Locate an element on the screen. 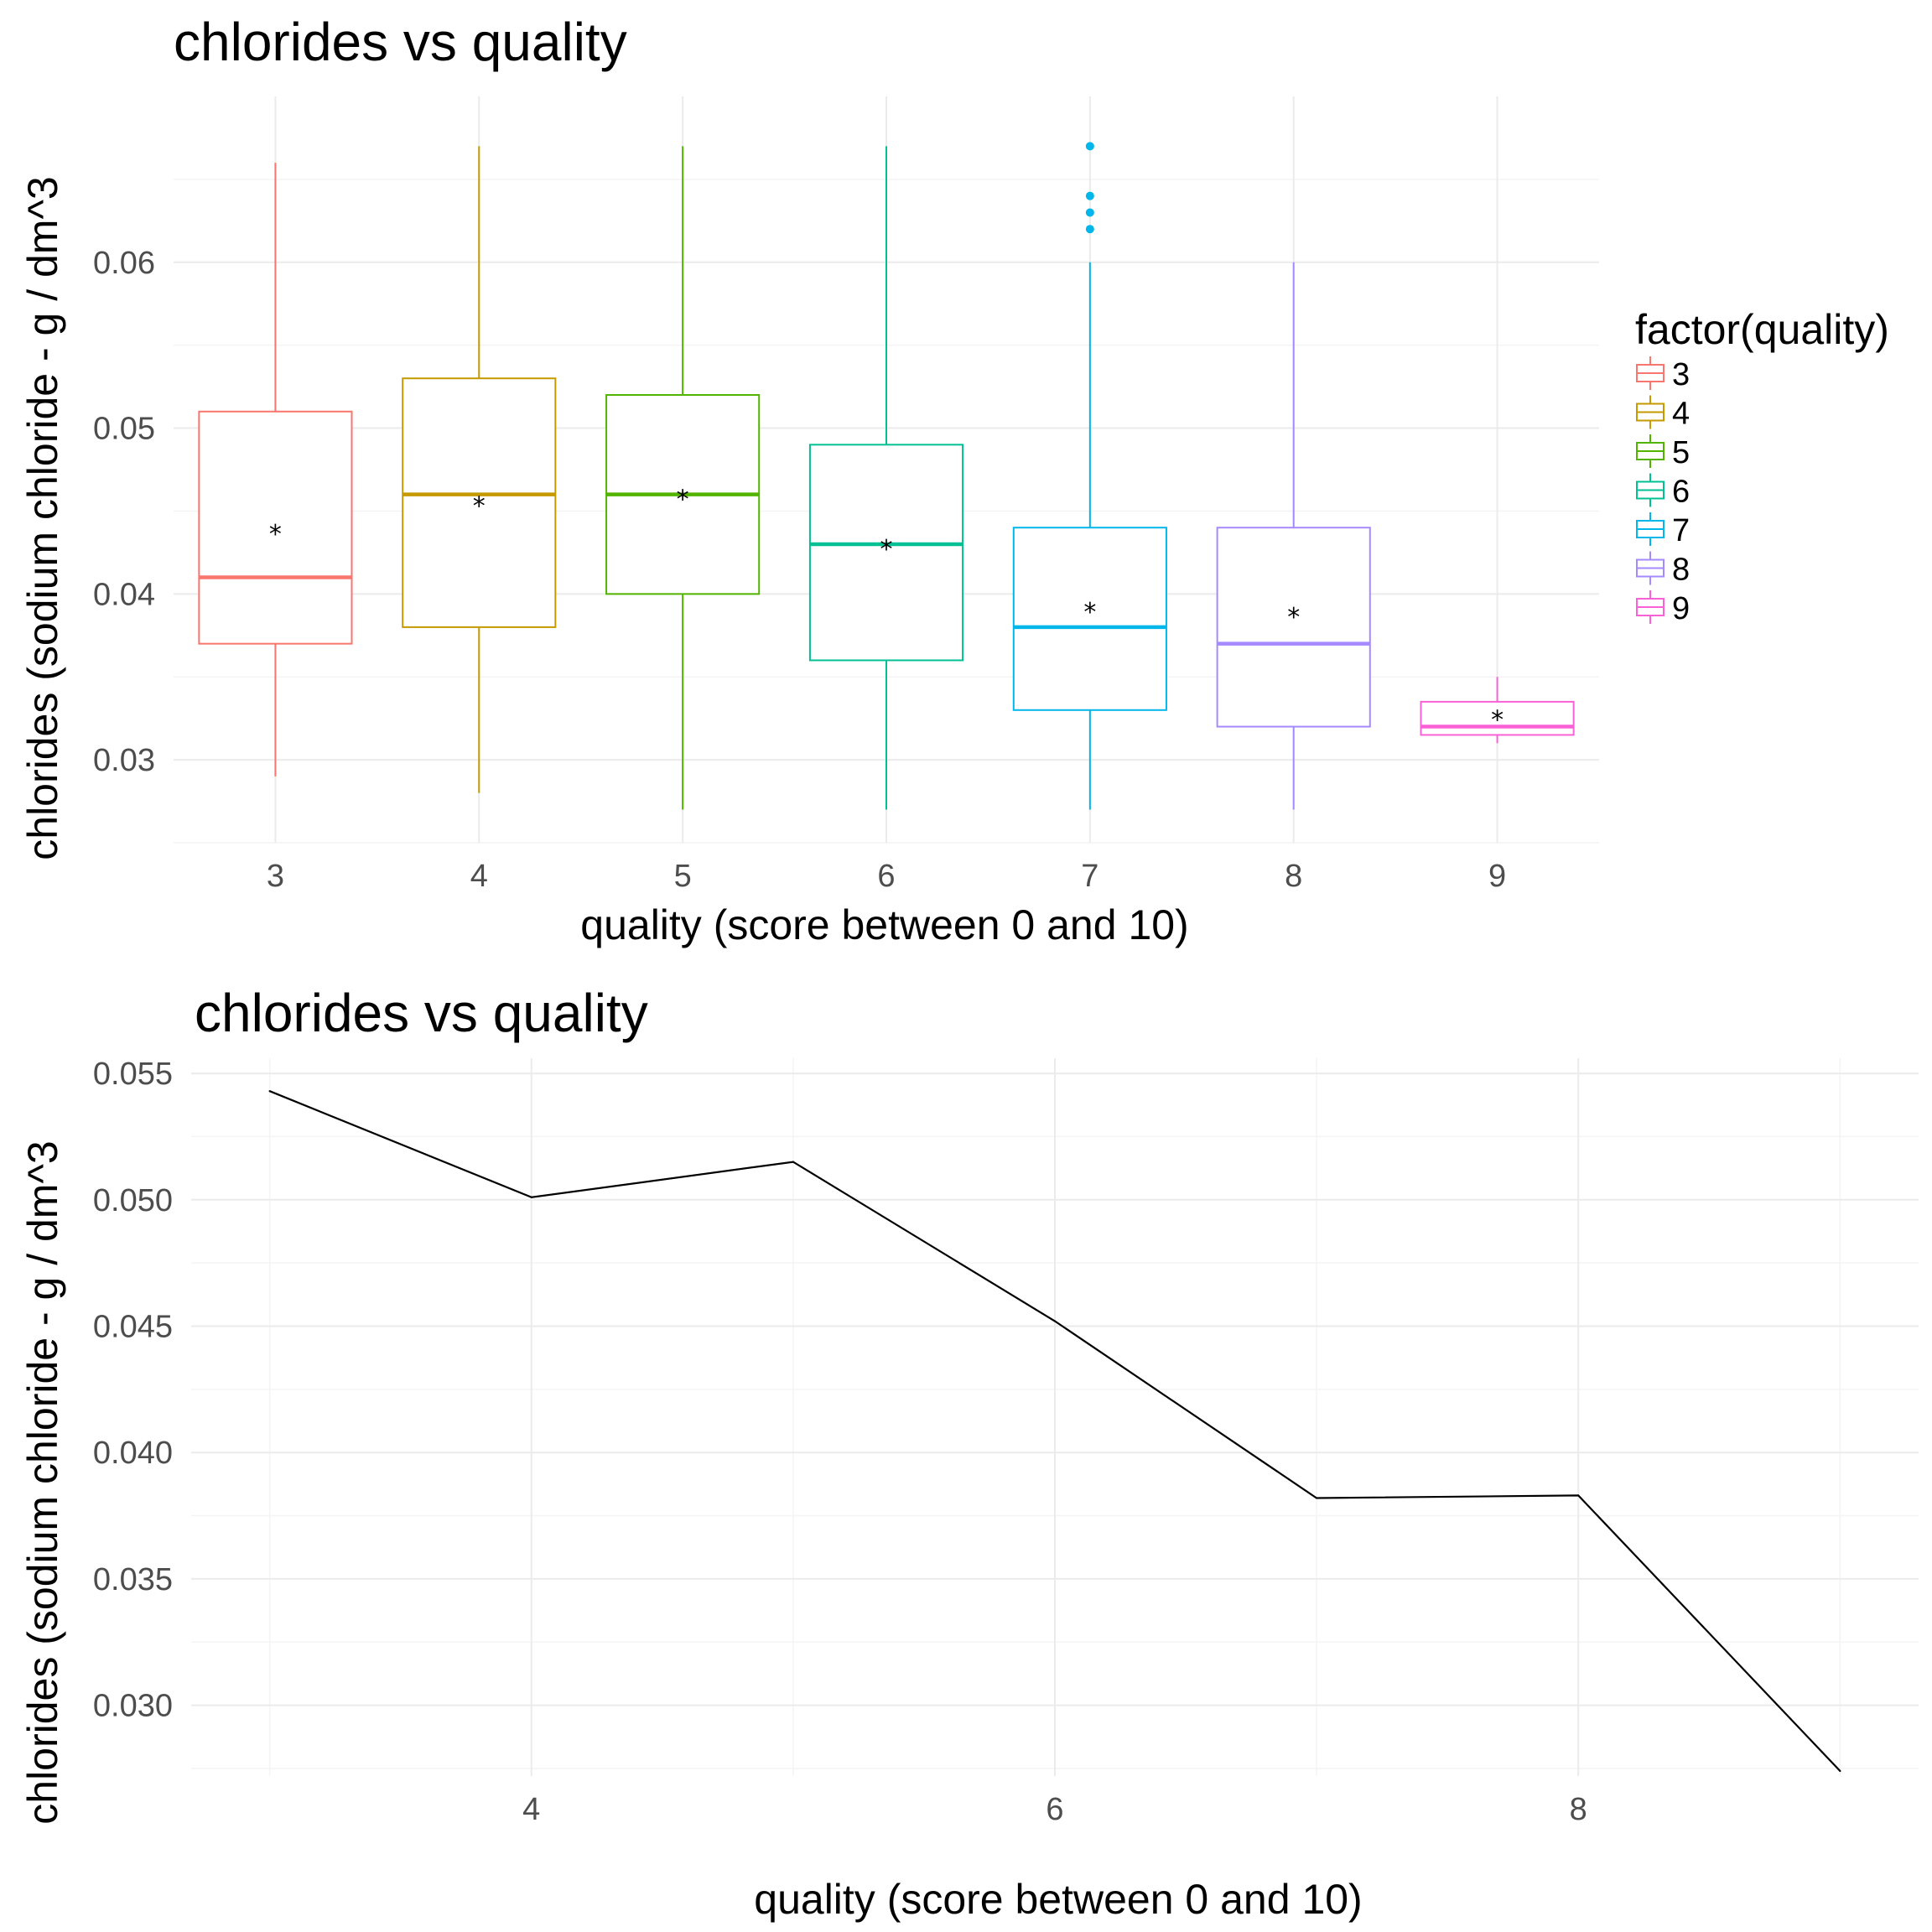  boxplot-x-tick-labels: 3 4 5 6 7 8 9 is located at coordinates (886, 876).